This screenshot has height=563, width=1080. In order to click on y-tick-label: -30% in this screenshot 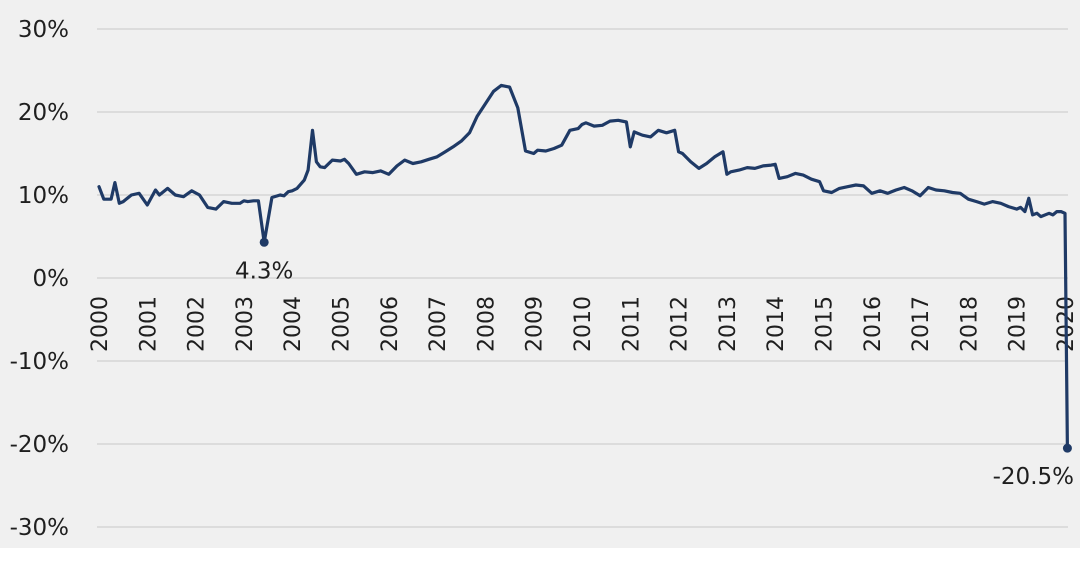, I will do `click(39, 528)`.